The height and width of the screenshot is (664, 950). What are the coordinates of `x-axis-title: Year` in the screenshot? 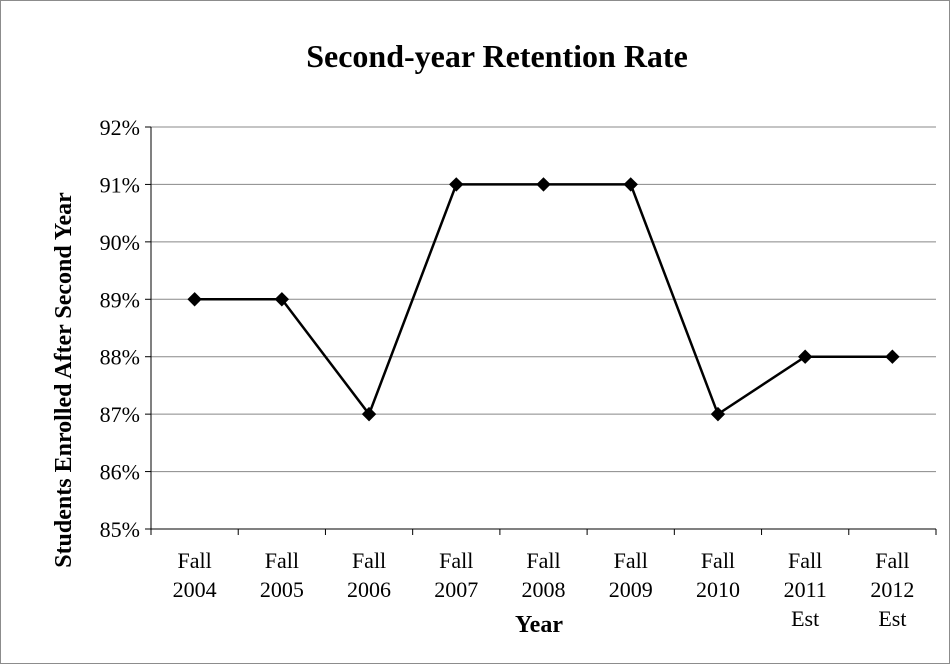 It's located at (539, 625).